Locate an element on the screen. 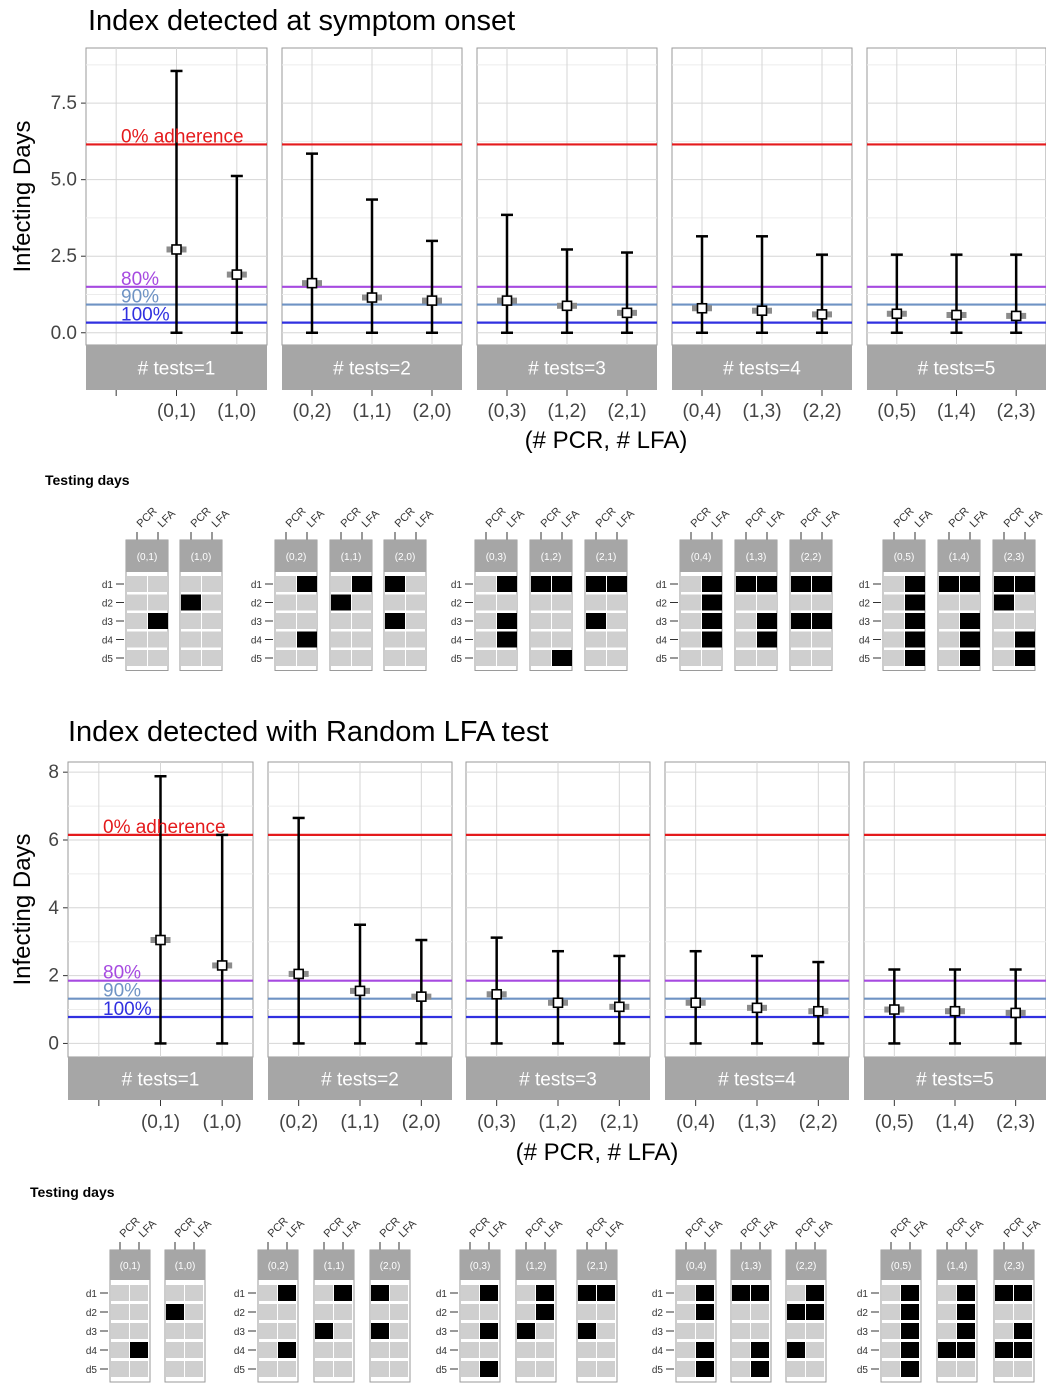  x-tick-label: (0,5) is located at coordinates (894, 1122).